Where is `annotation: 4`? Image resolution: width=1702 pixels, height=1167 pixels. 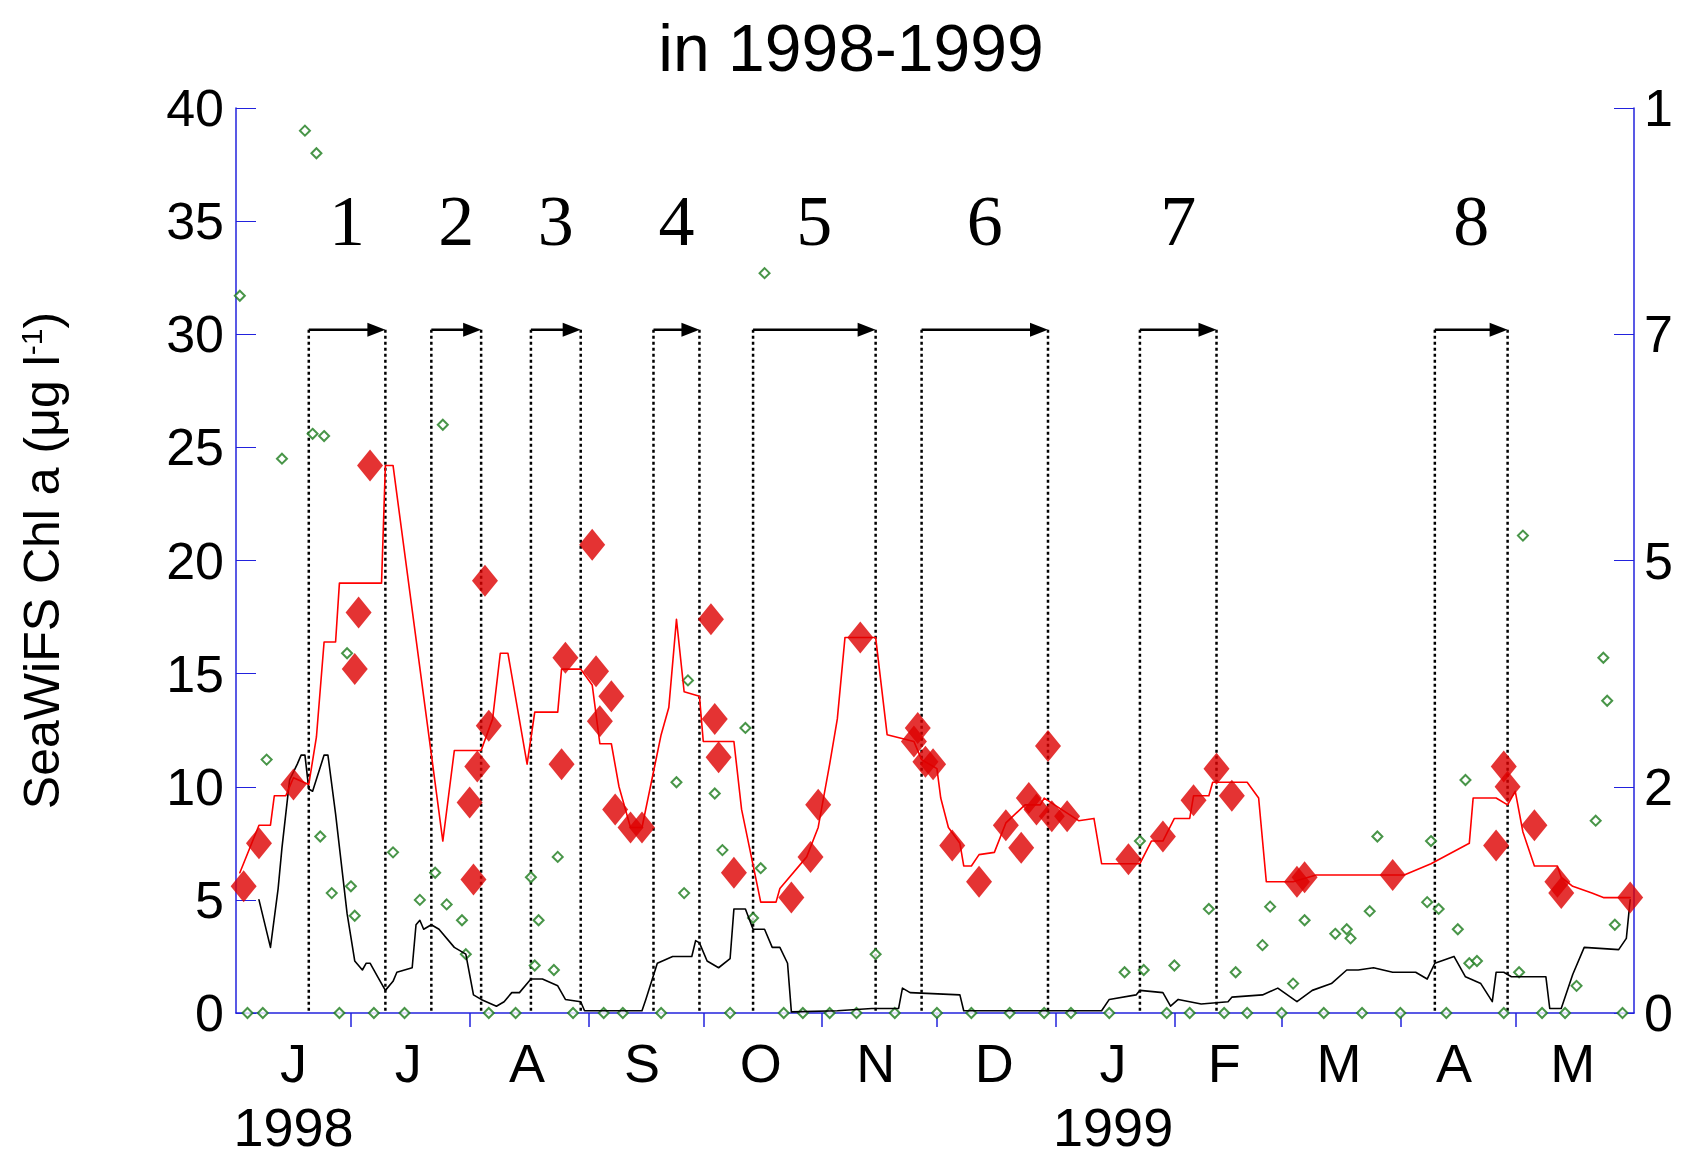 annotation: 4 is located at coordinates (676, 221).